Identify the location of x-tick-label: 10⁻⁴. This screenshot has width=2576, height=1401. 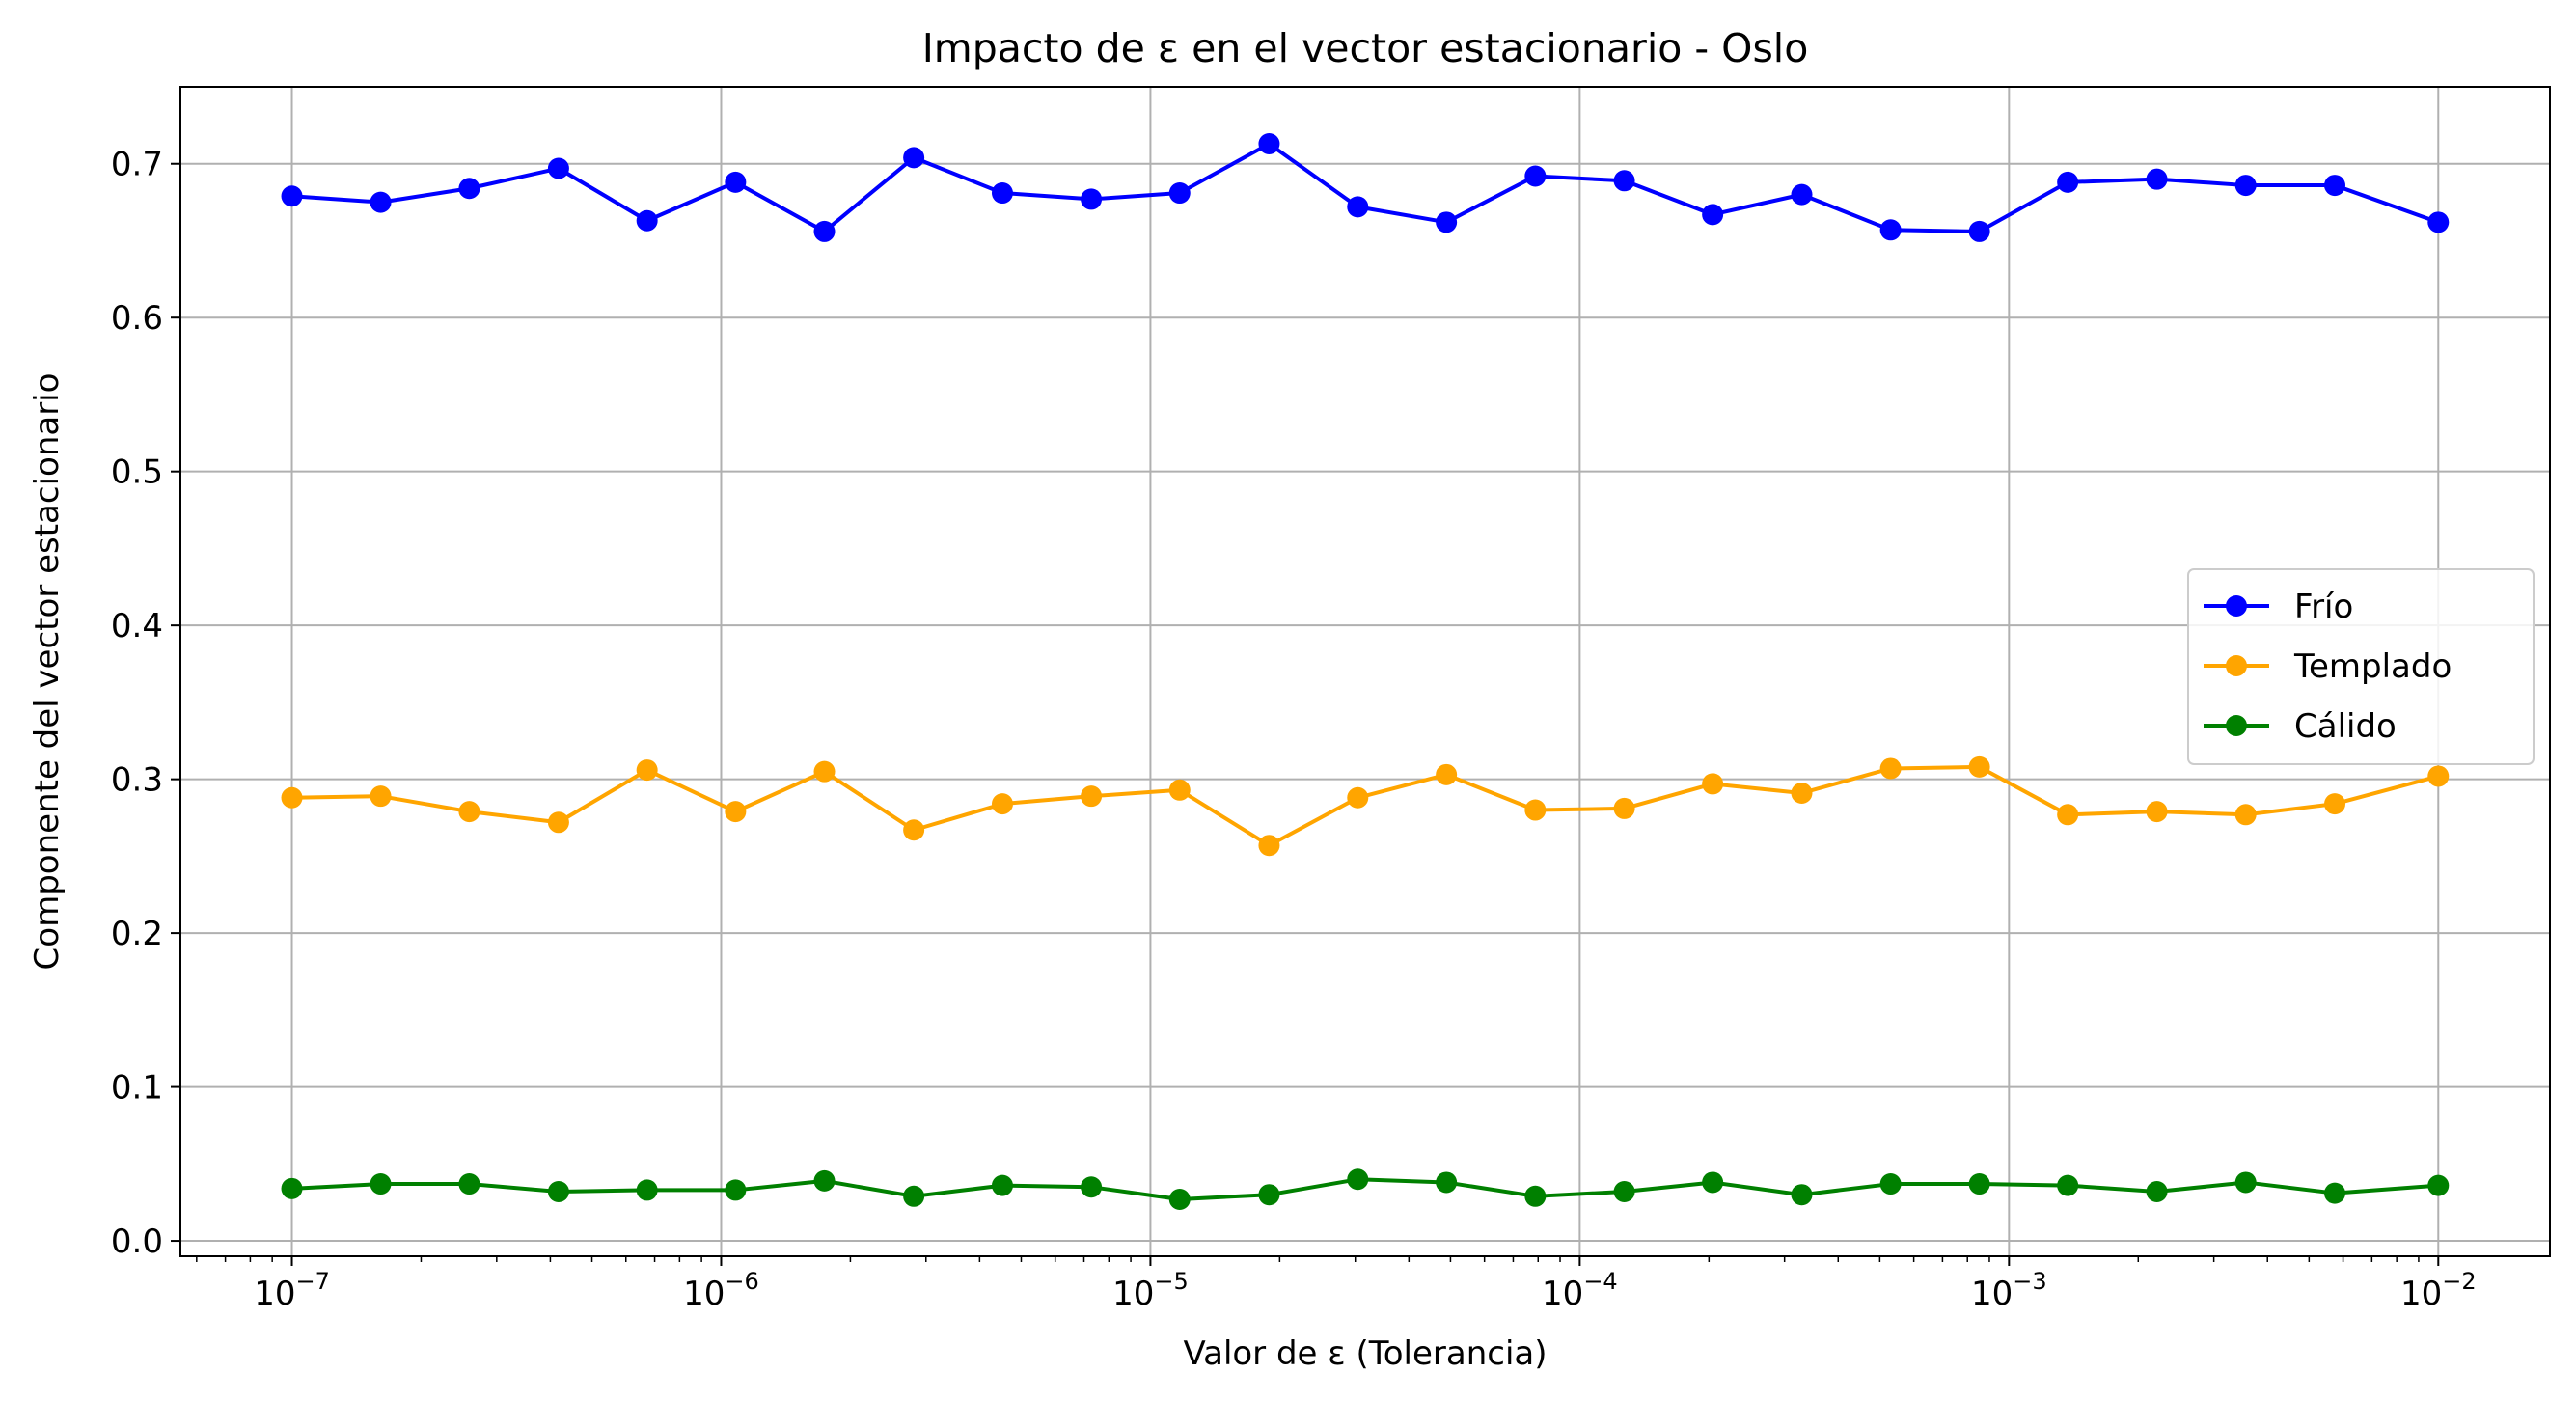
(1580, 1290).